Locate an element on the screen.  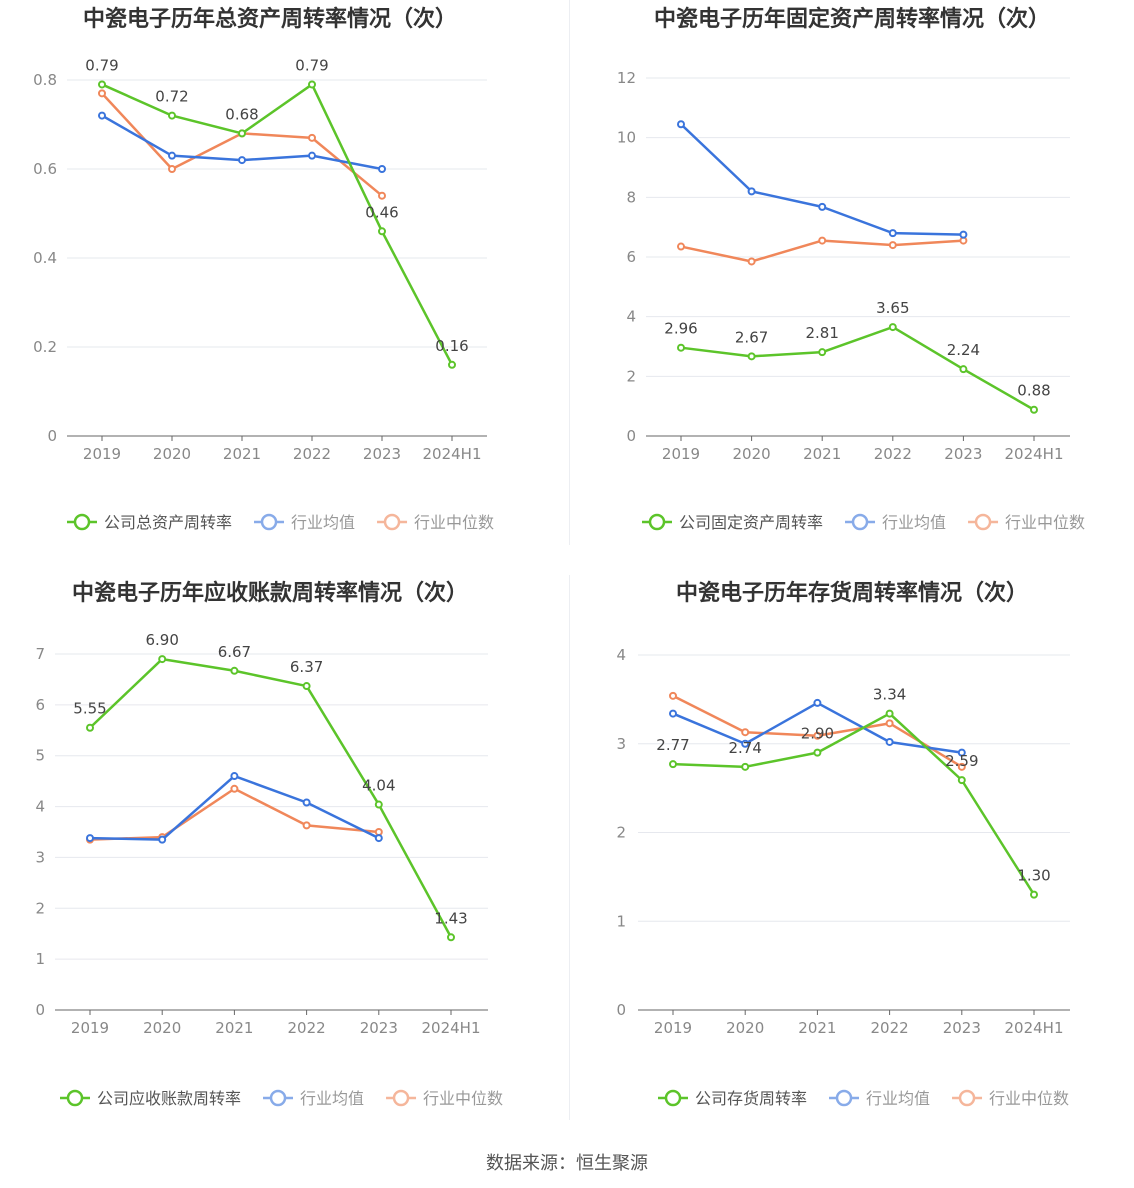
data-source-note: 数据来源：恒生聚源 is located at coordinates (567, 1163).